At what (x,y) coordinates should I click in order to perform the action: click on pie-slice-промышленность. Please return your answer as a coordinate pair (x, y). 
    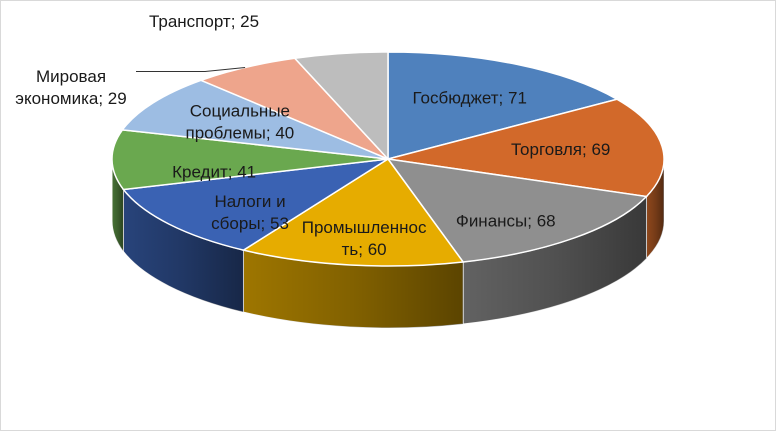
    Looking at the image, I should click on (353, 212).